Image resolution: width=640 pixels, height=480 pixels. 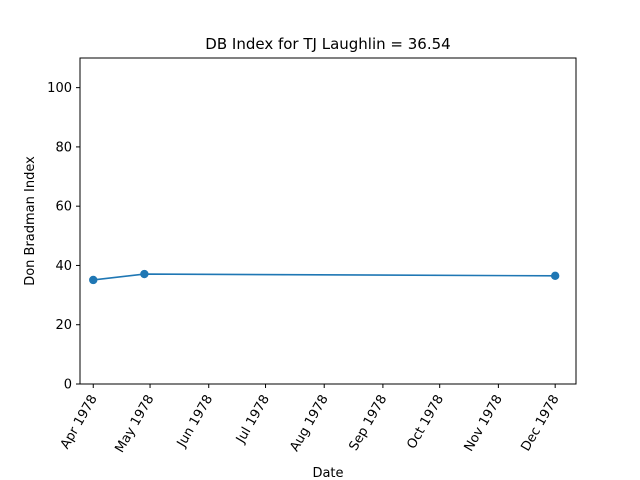 I want to click on series-line, so click(x=324, y=277).